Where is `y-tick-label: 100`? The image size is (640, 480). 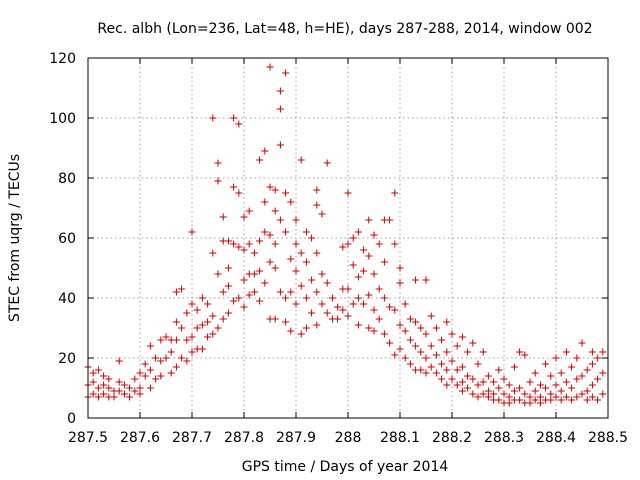
y-tick-label: 100 is located at coordinates (62, 119).